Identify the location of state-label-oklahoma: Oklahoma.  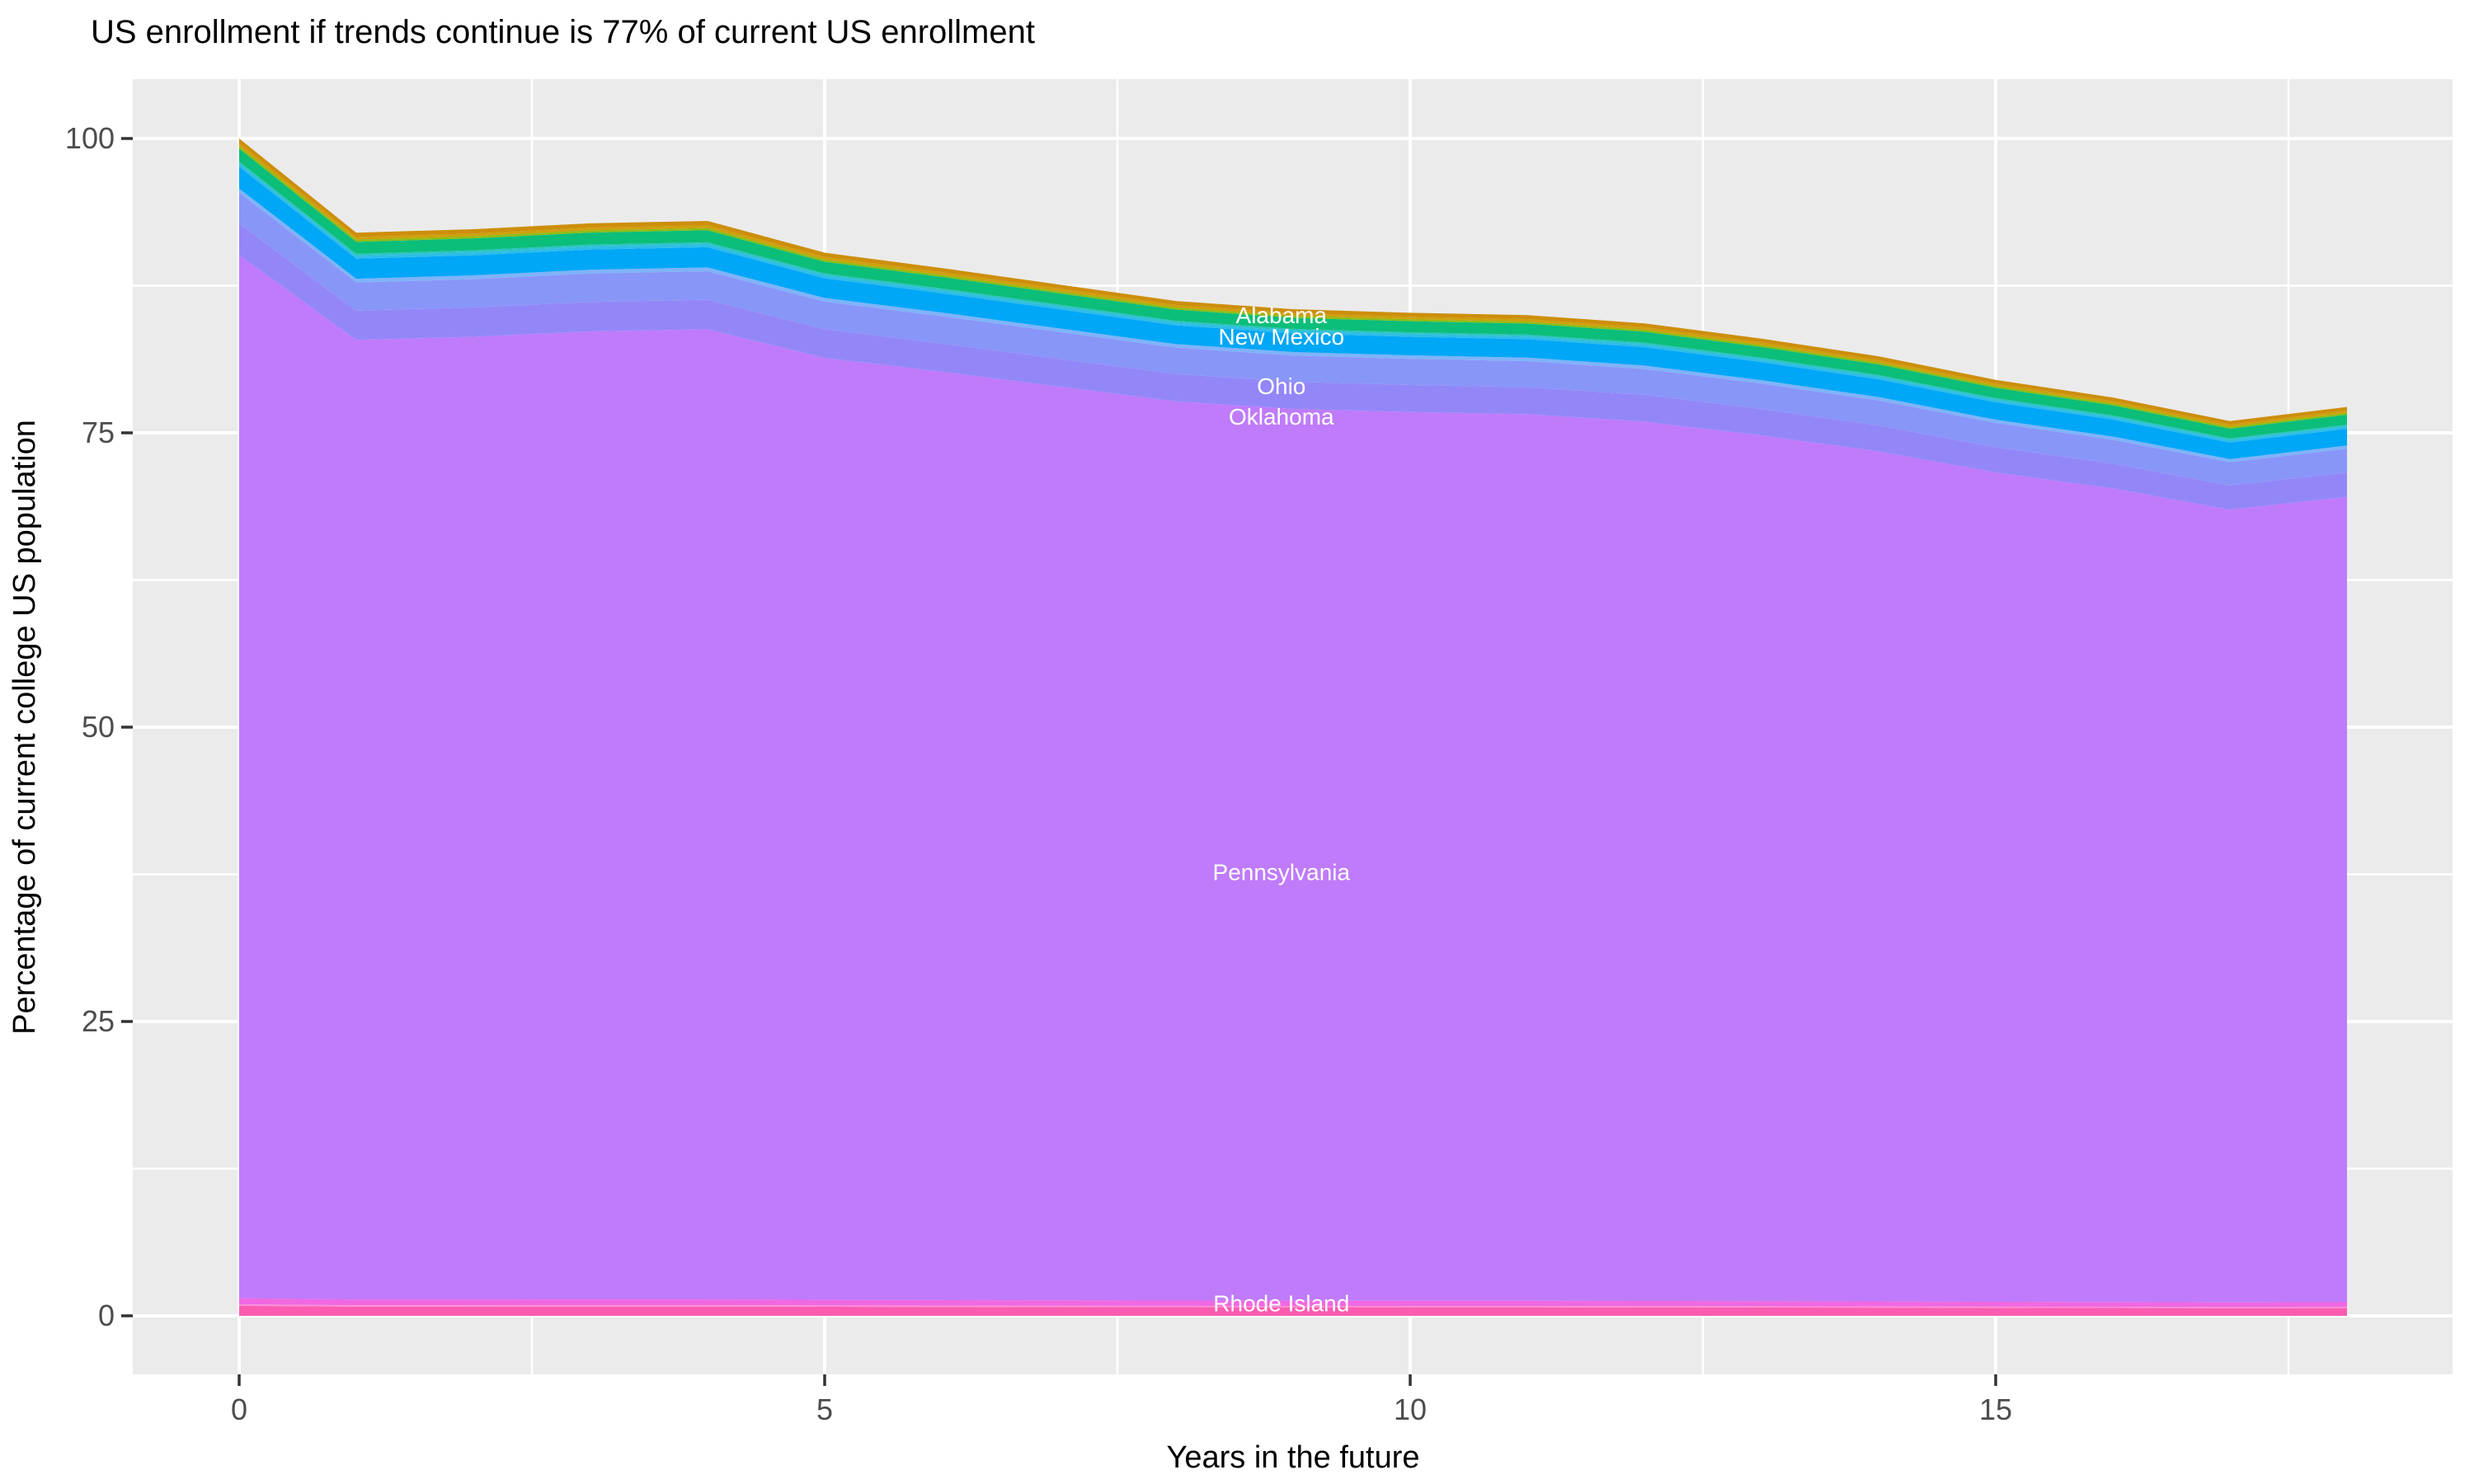
(1281, 417).